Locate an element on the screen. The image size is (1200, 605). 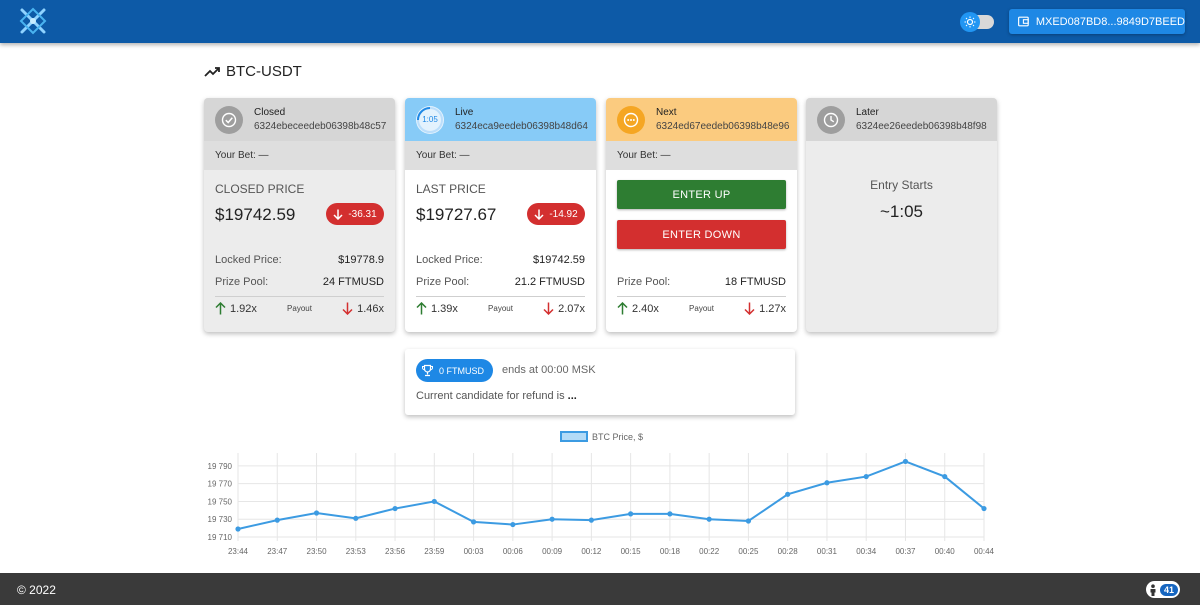
round-id: 6324ed67eedeb06398b48e96 is located at coordinates (723, 126).